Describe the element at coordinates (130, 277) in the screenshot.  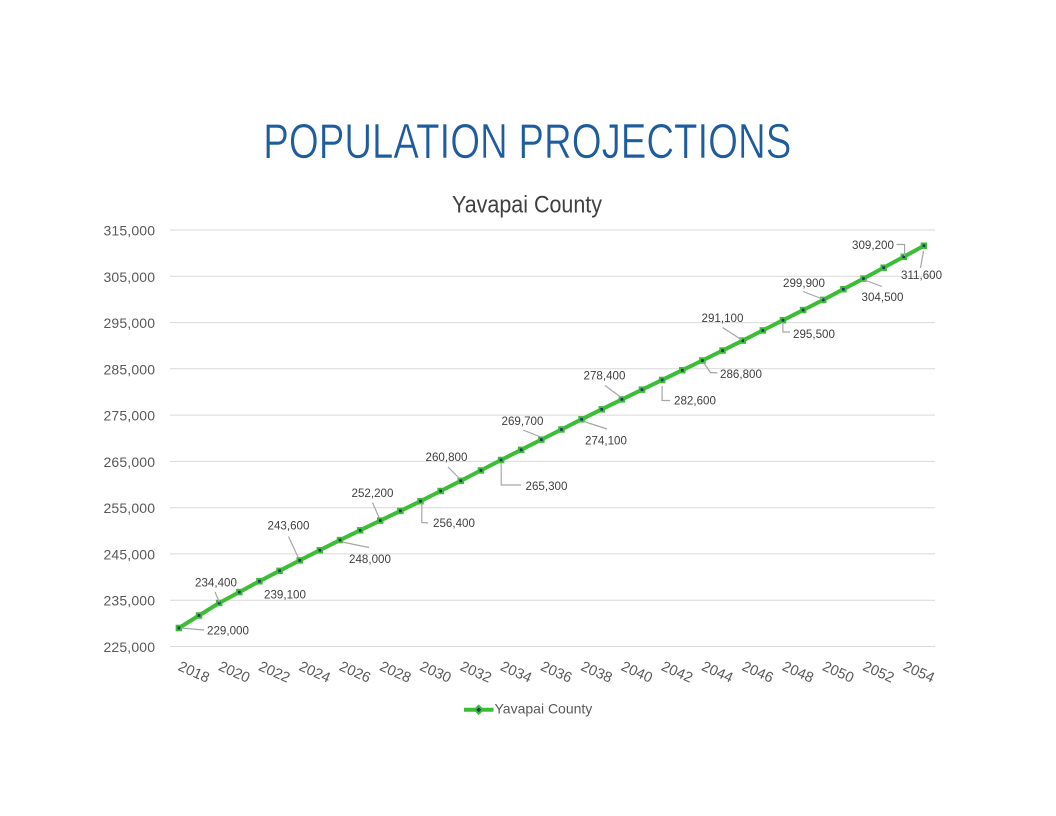
I see `svg-text: 305,000` at that location.